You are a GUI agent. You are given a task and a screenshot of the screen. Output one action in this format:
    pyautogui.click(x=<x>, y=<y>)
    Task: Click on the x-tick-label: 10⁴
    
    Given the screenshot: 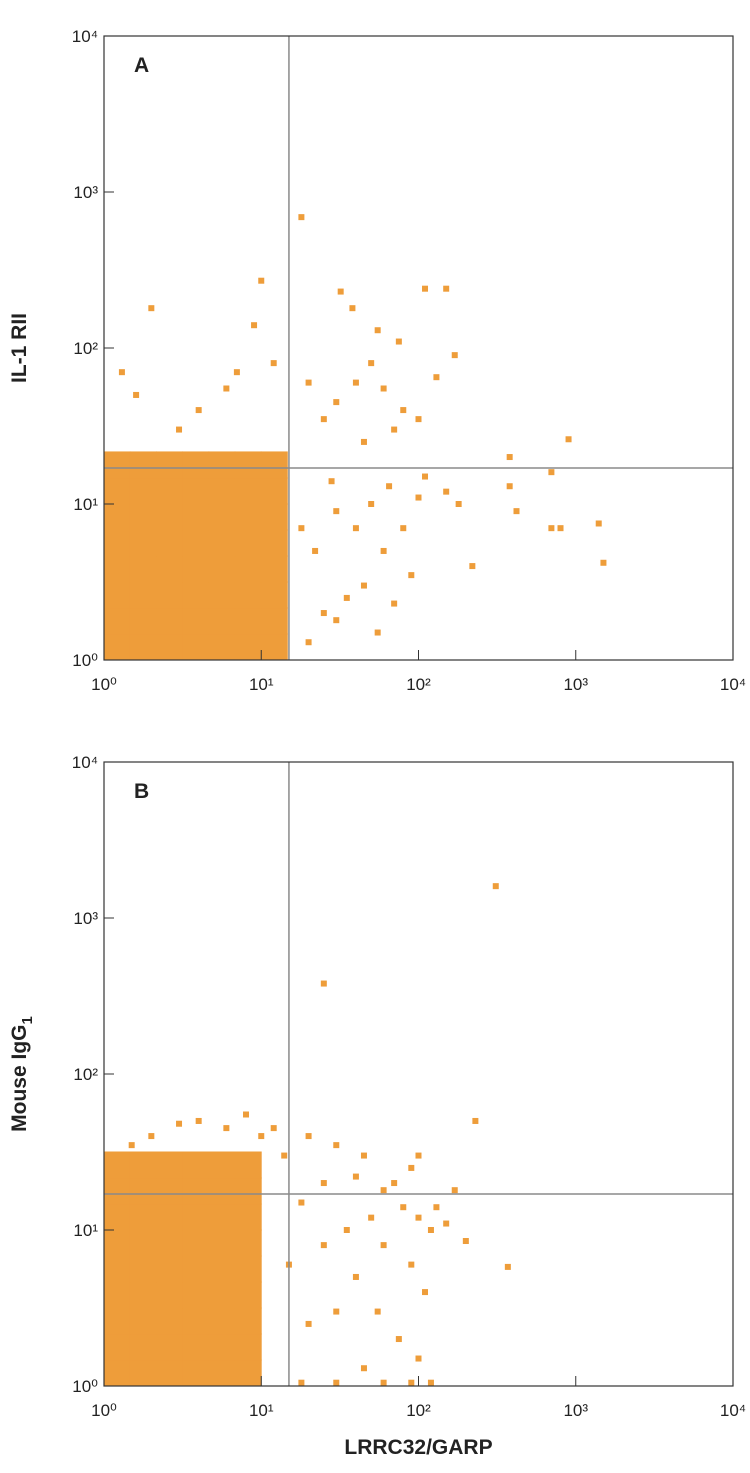 What is the action you would take?
    pyautogui.click(x=733, y=1410)
    